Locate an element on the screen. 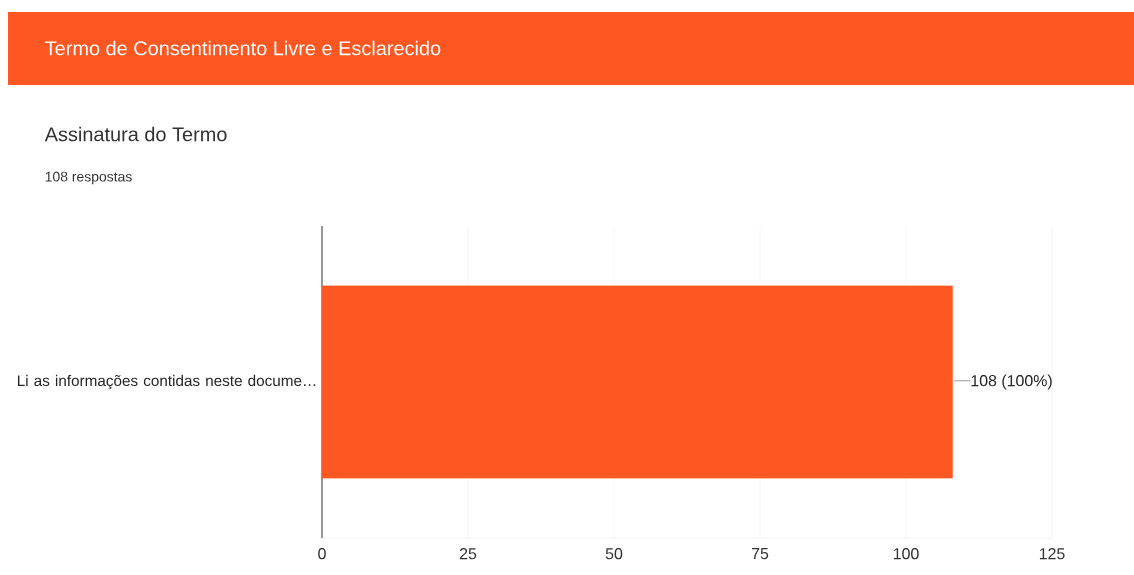 This screenshot has width=1134, height=575. x-tick-label: 0 is located at coordinates (322, 554).